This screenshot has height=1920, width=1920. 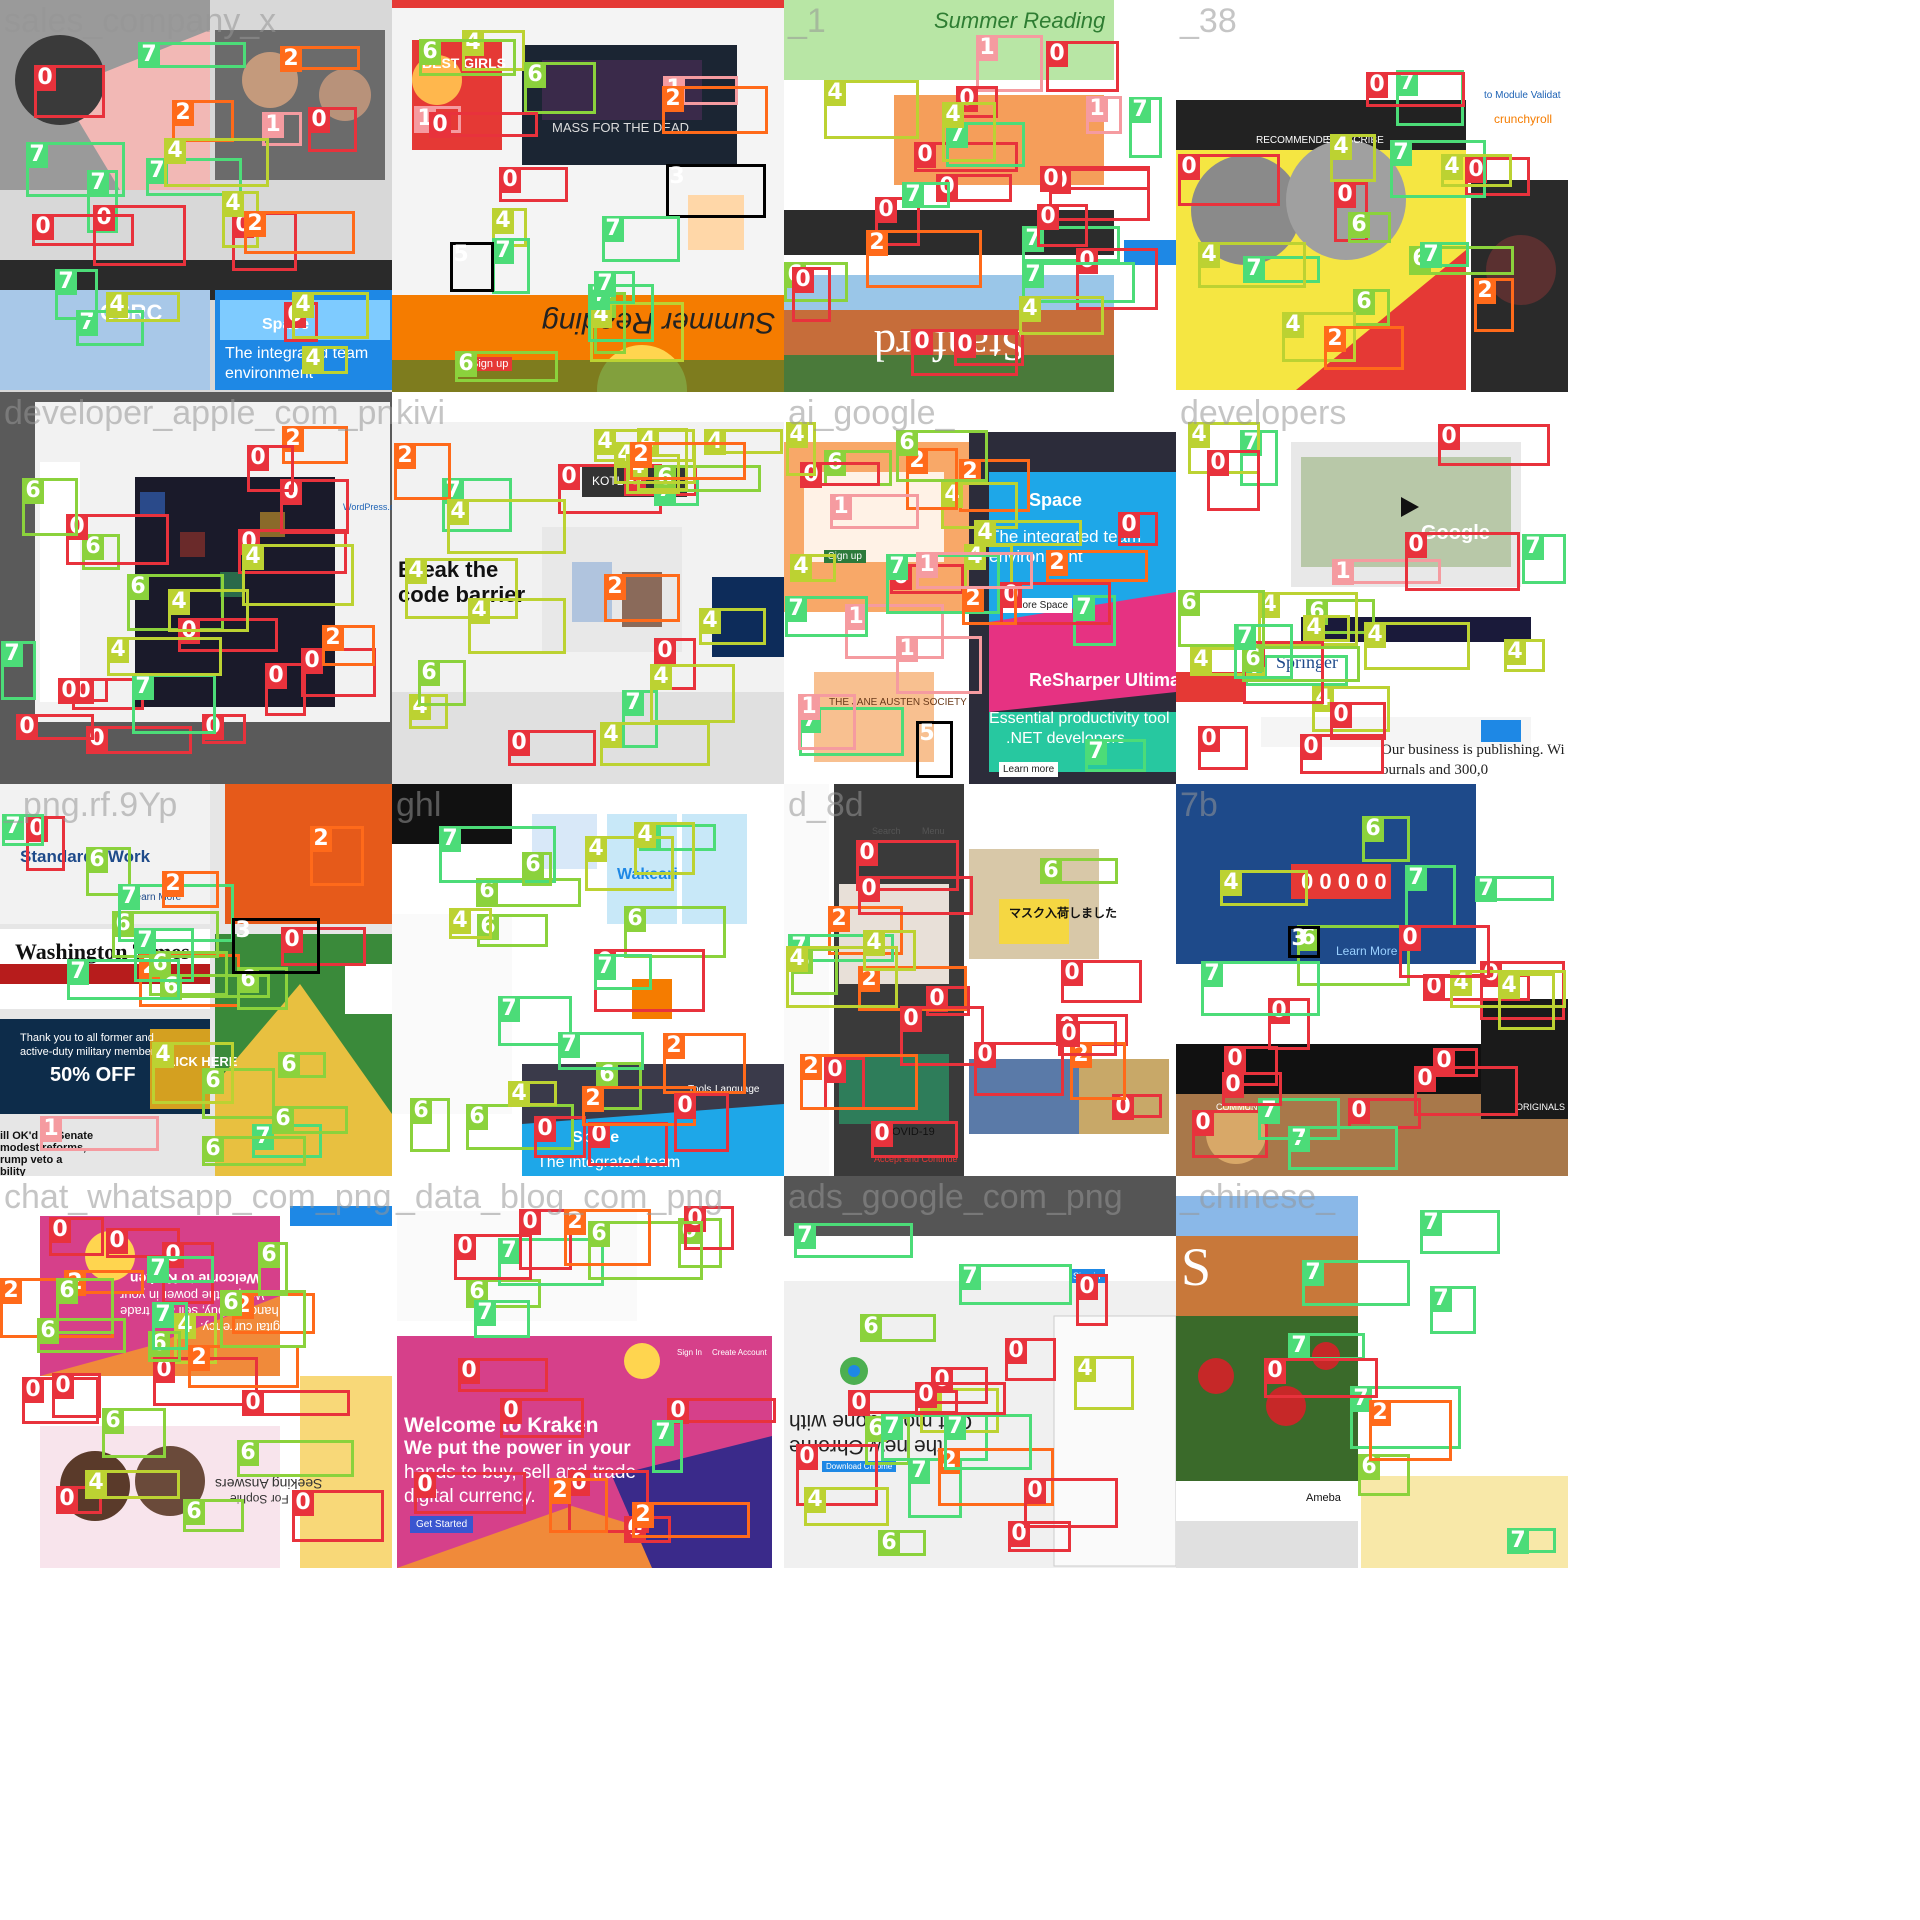 What do you see at coordinates (1372, 1382) in the screenshot?
I see `tile-16-art` at bounding box center [1372, 1382].